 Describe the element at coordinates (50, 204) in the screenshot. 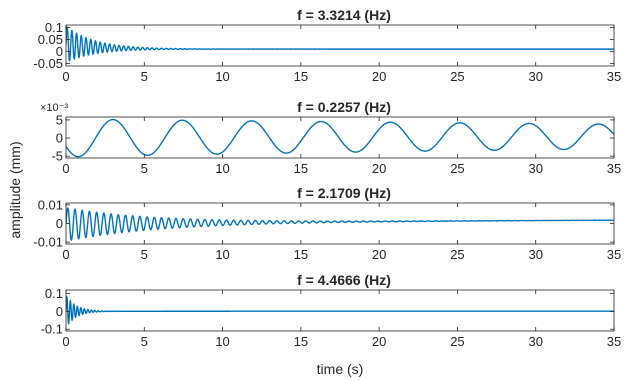

I see `y-tick-label: 0.01` at that location.